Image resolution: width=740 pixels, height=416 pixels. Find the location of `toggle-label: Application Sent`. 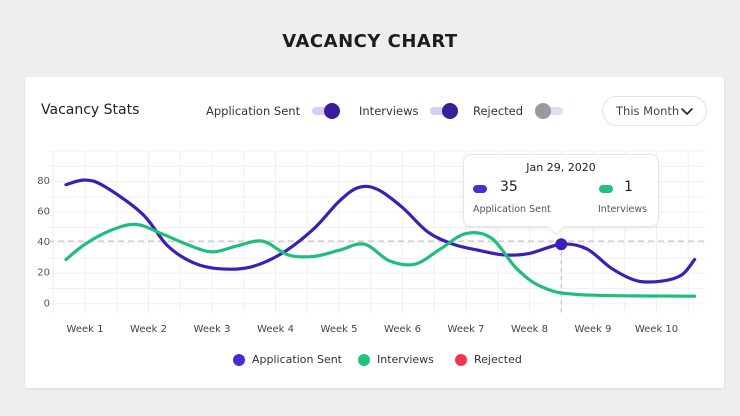

toggle-label: Application Sent is located at coordinates (253, 111).